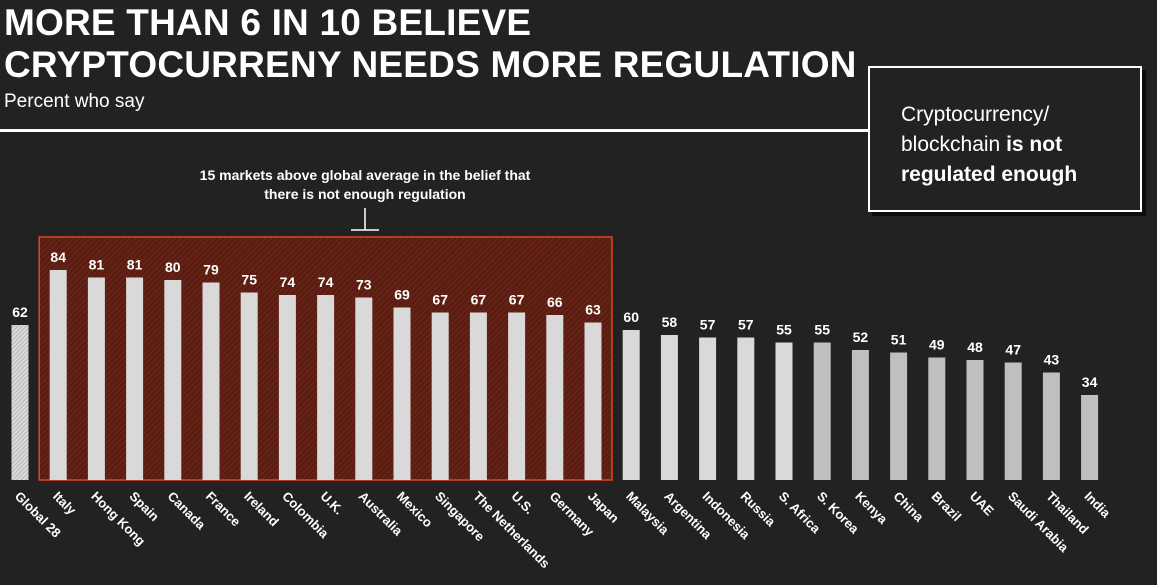 This screenshot has height=585, width=1157. What do you see at coordinates (261, 509) in the screenshot?
I see `category-label-ireland: Ireland` at bounding box center [261, 509].